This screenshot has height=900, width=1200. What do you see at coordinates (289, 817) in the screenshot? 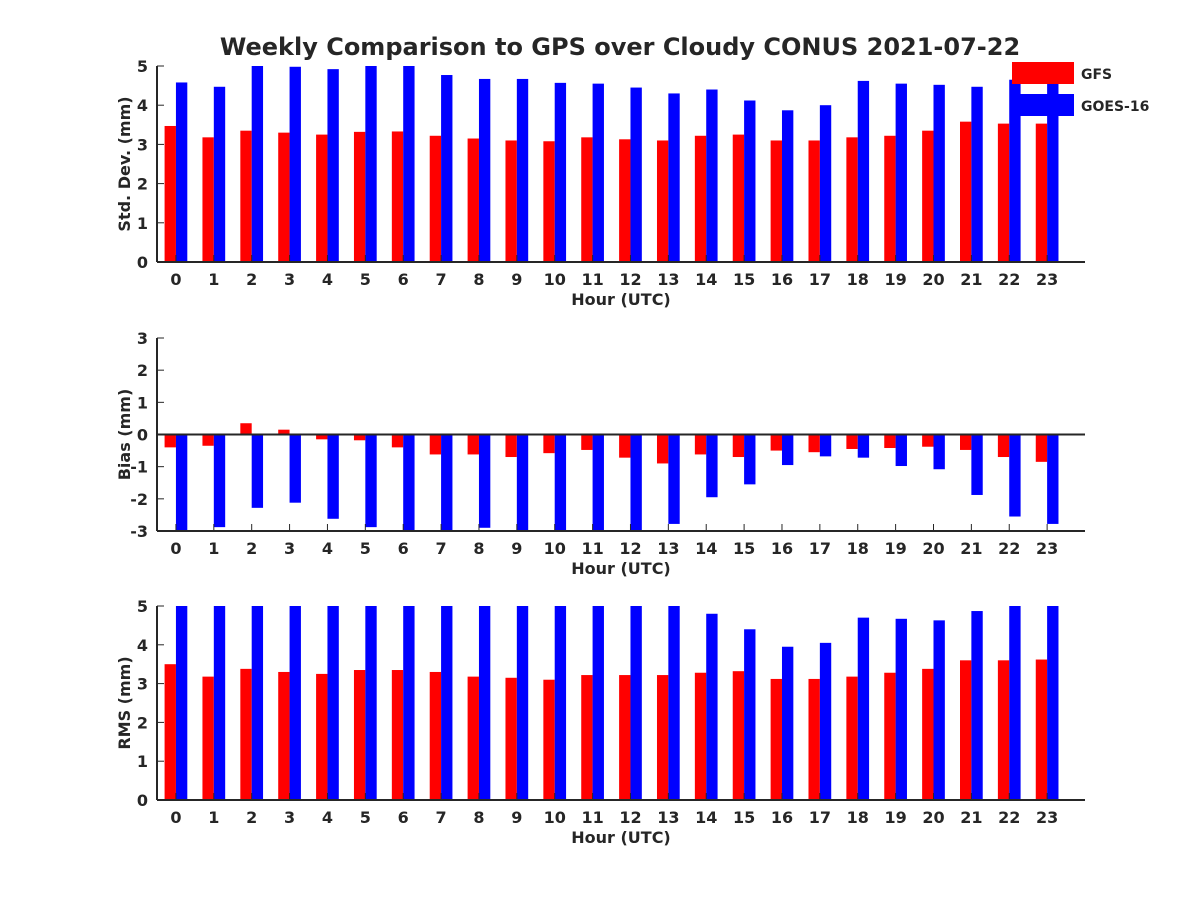
I see `x-tick-label: 3` at bounding box center [289, 817].